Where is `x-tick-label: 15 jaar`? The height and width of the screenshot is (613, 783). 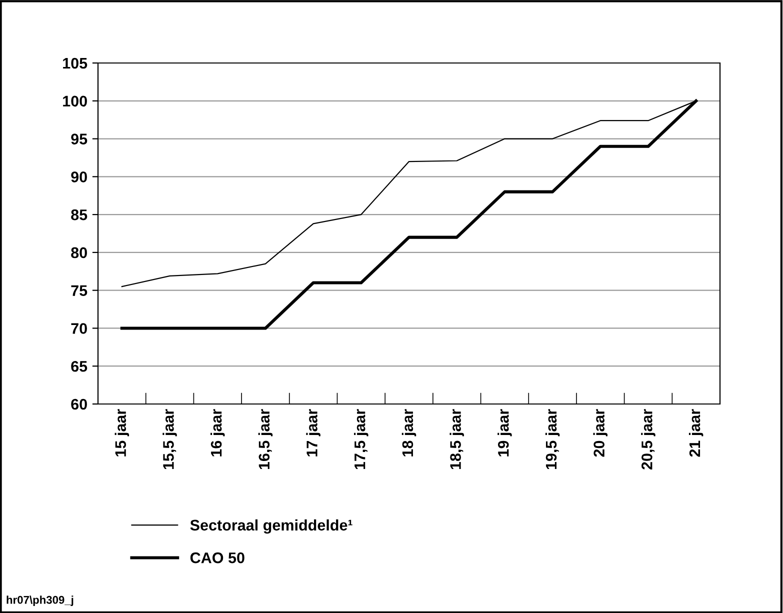
x-tick-label: 15 jaar is located at coordinates (122, 432).